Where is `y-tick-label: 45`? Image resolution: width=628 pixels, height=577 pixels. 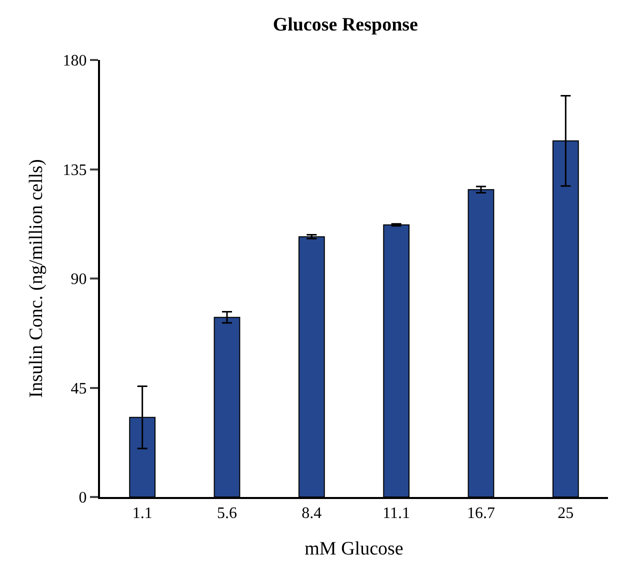
y-tick-label: 45 is located at coordinates (78, 389).